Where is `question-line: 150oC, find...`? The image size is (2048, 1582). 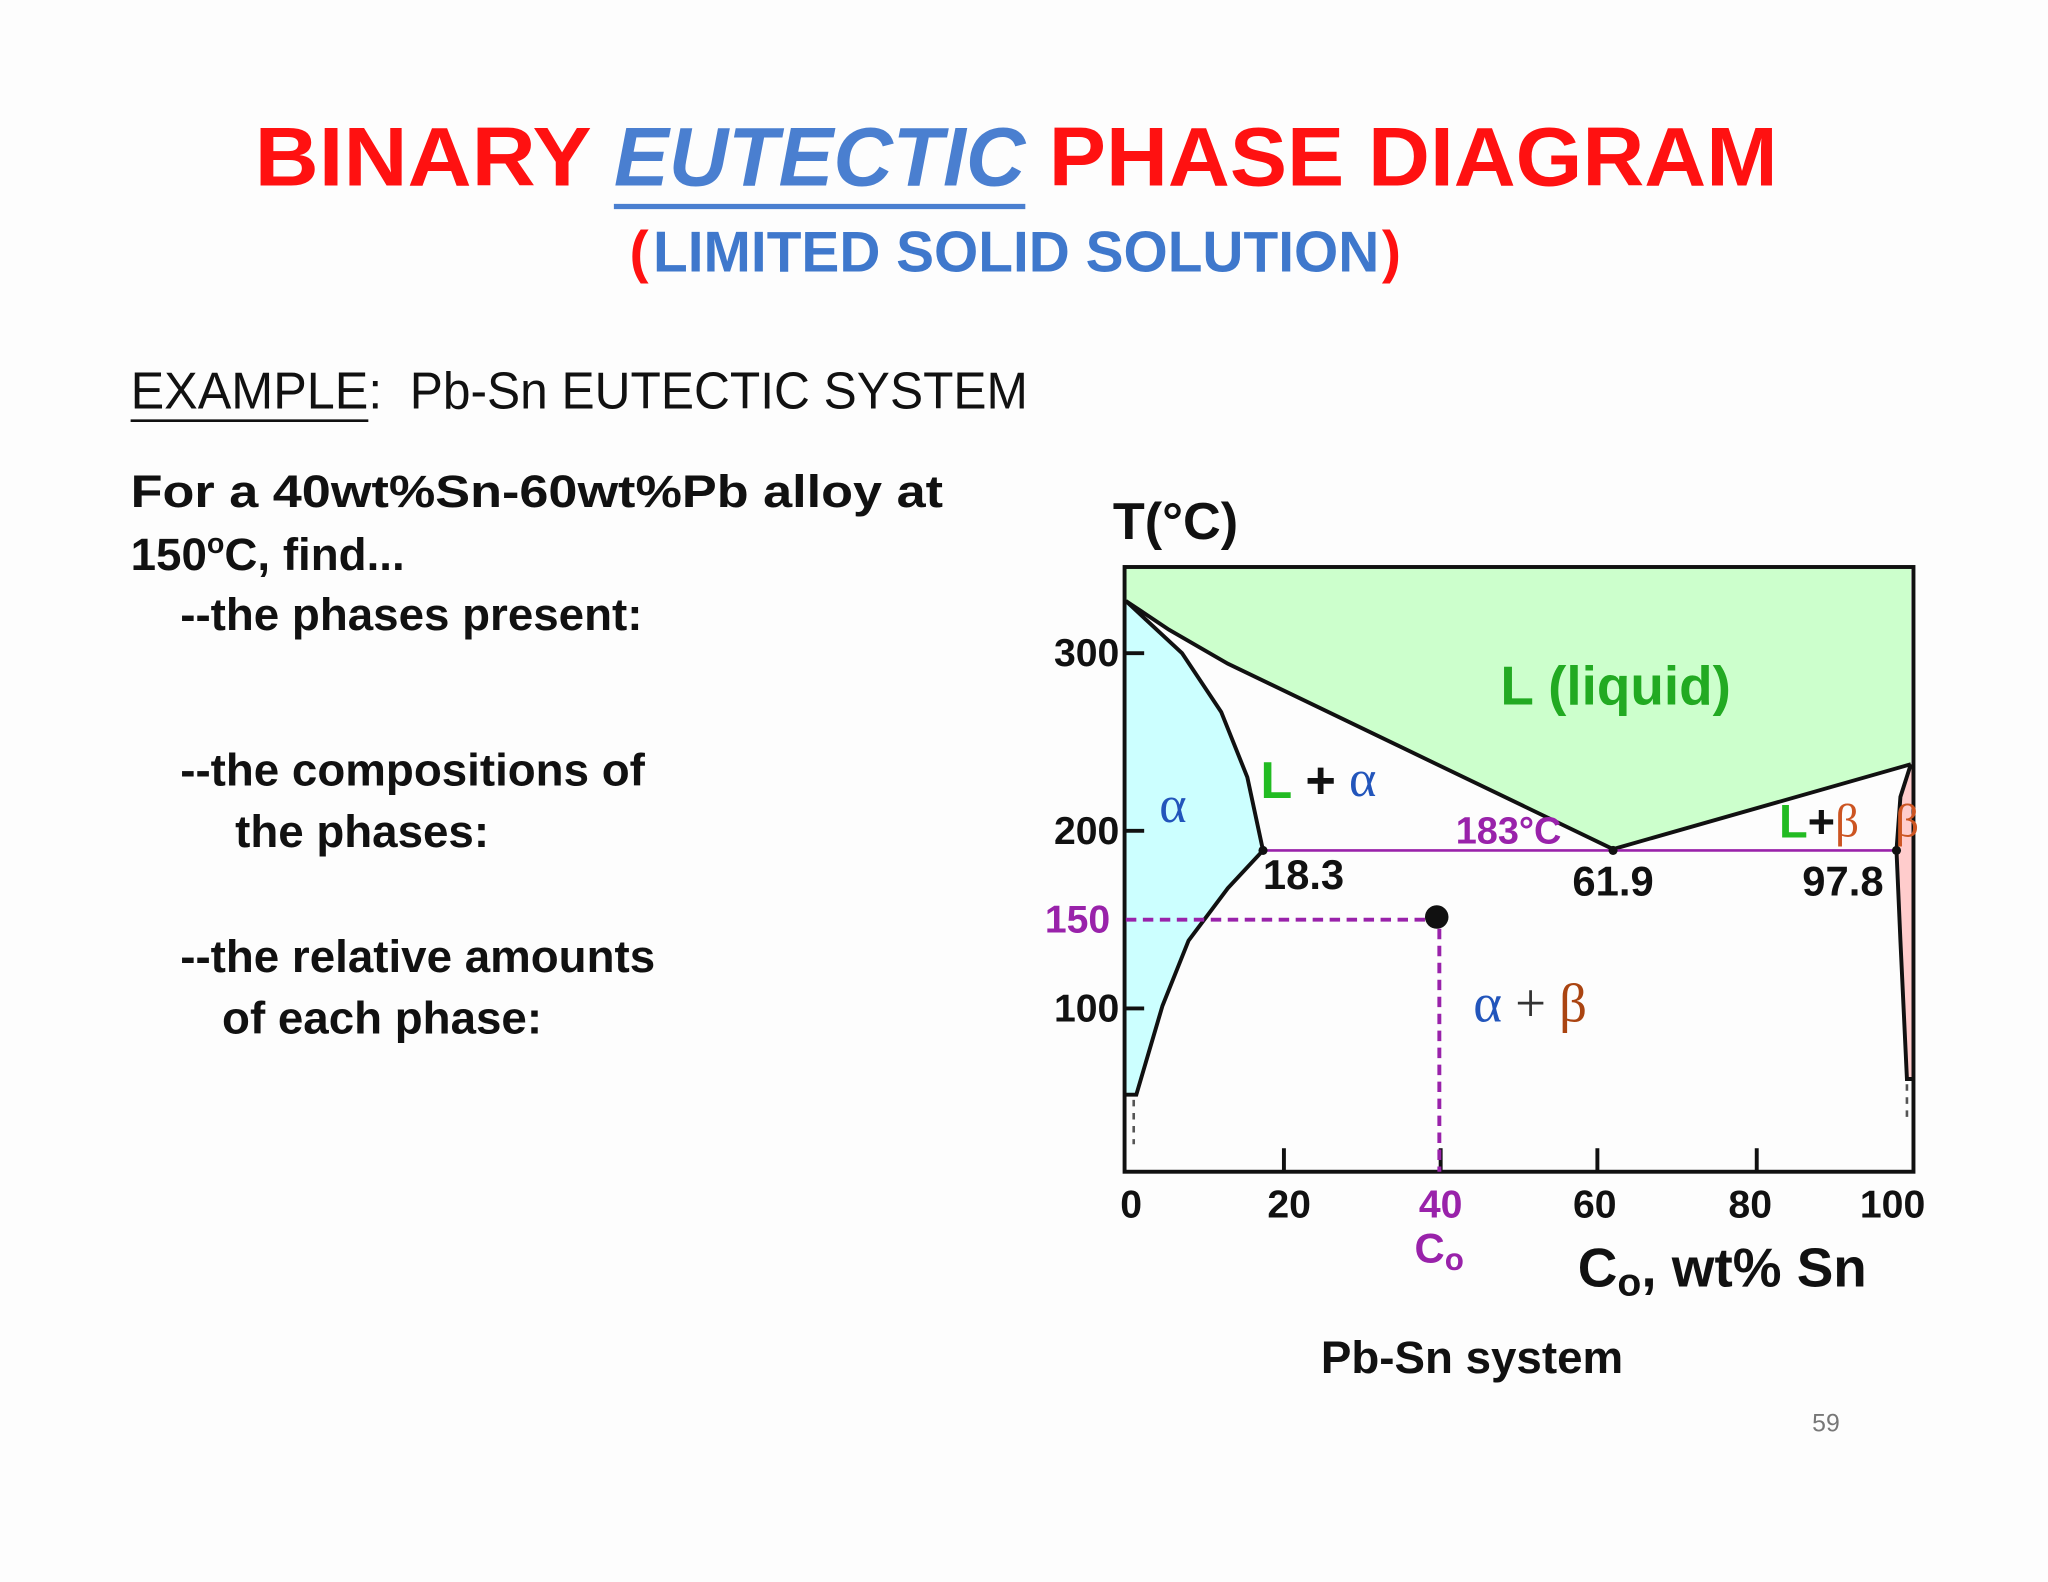
question-line: 150oC, find... is located at coordinates (268, 553).